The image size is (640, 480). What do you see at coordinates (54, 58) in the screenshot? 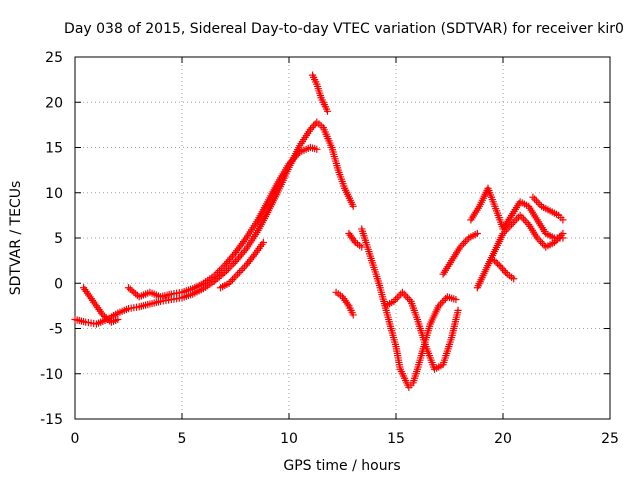
I see `y-tick-label: 25` at bounding box center [54, 58].